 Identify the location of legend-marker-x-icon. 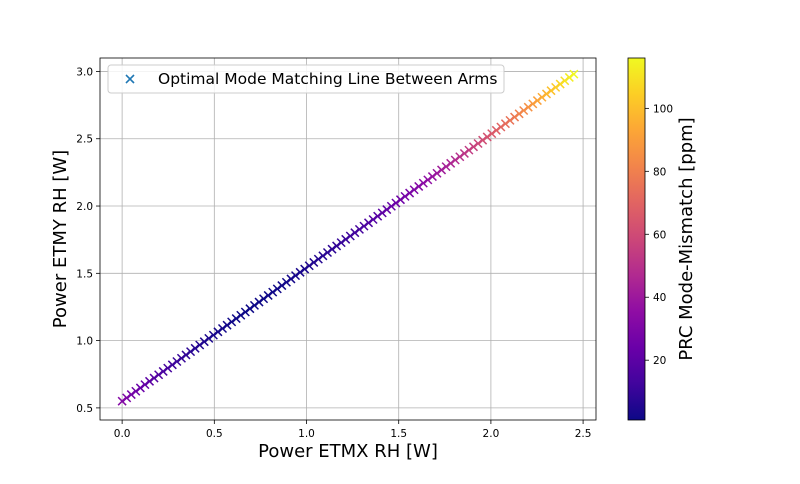
(130, 79).